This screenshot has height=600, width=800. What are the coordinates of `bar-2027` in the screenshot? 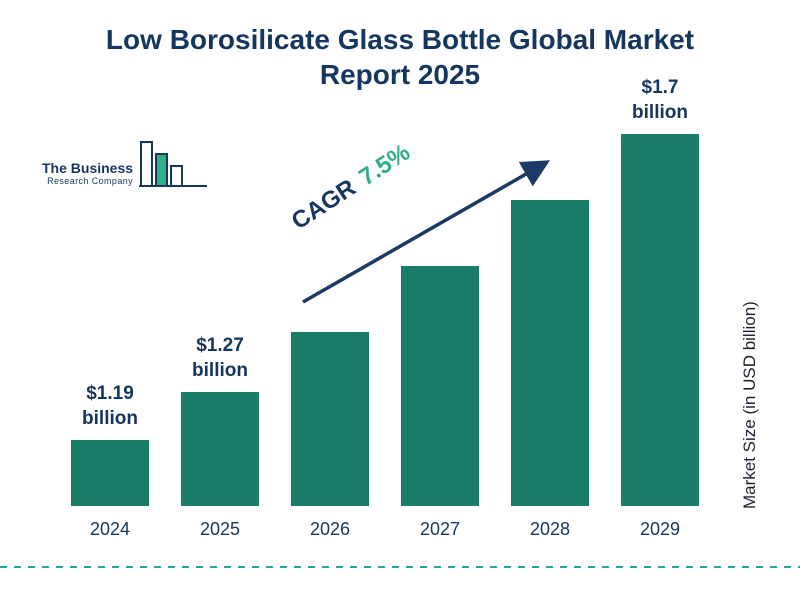 It's located at (440, 386).